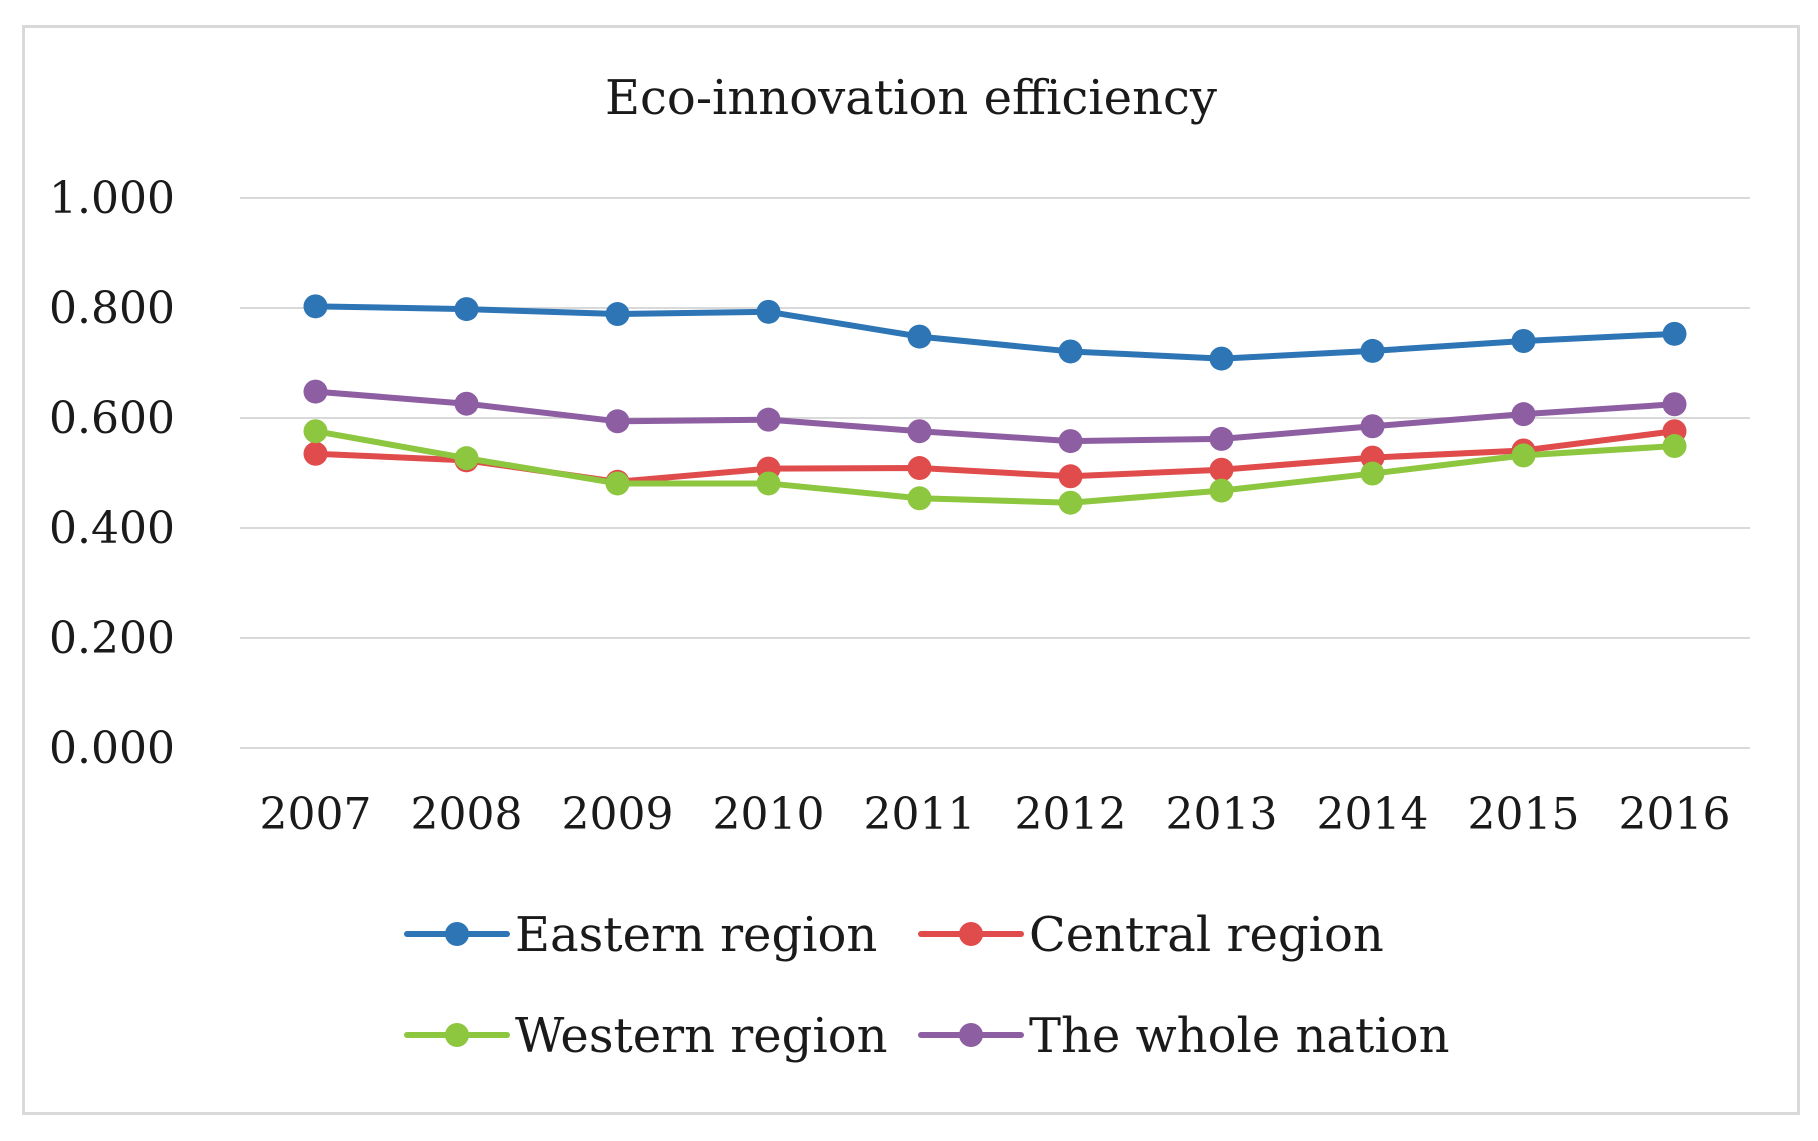  I want to click on legend-item: Eastern region, so click(640, 935).